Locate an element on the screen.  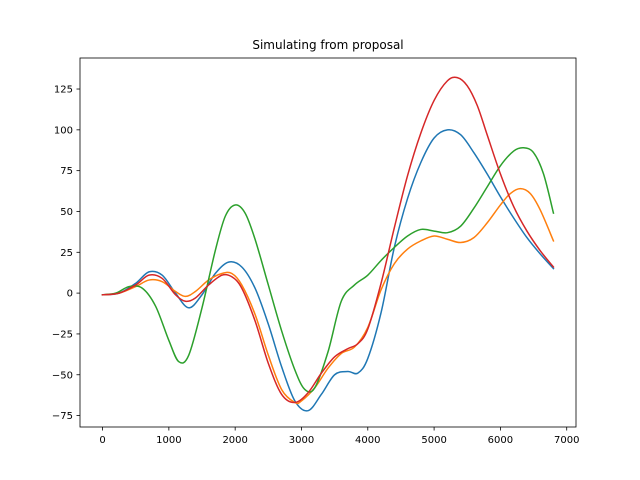
y-tick-label: 25 is located at coordinates (66, 253).